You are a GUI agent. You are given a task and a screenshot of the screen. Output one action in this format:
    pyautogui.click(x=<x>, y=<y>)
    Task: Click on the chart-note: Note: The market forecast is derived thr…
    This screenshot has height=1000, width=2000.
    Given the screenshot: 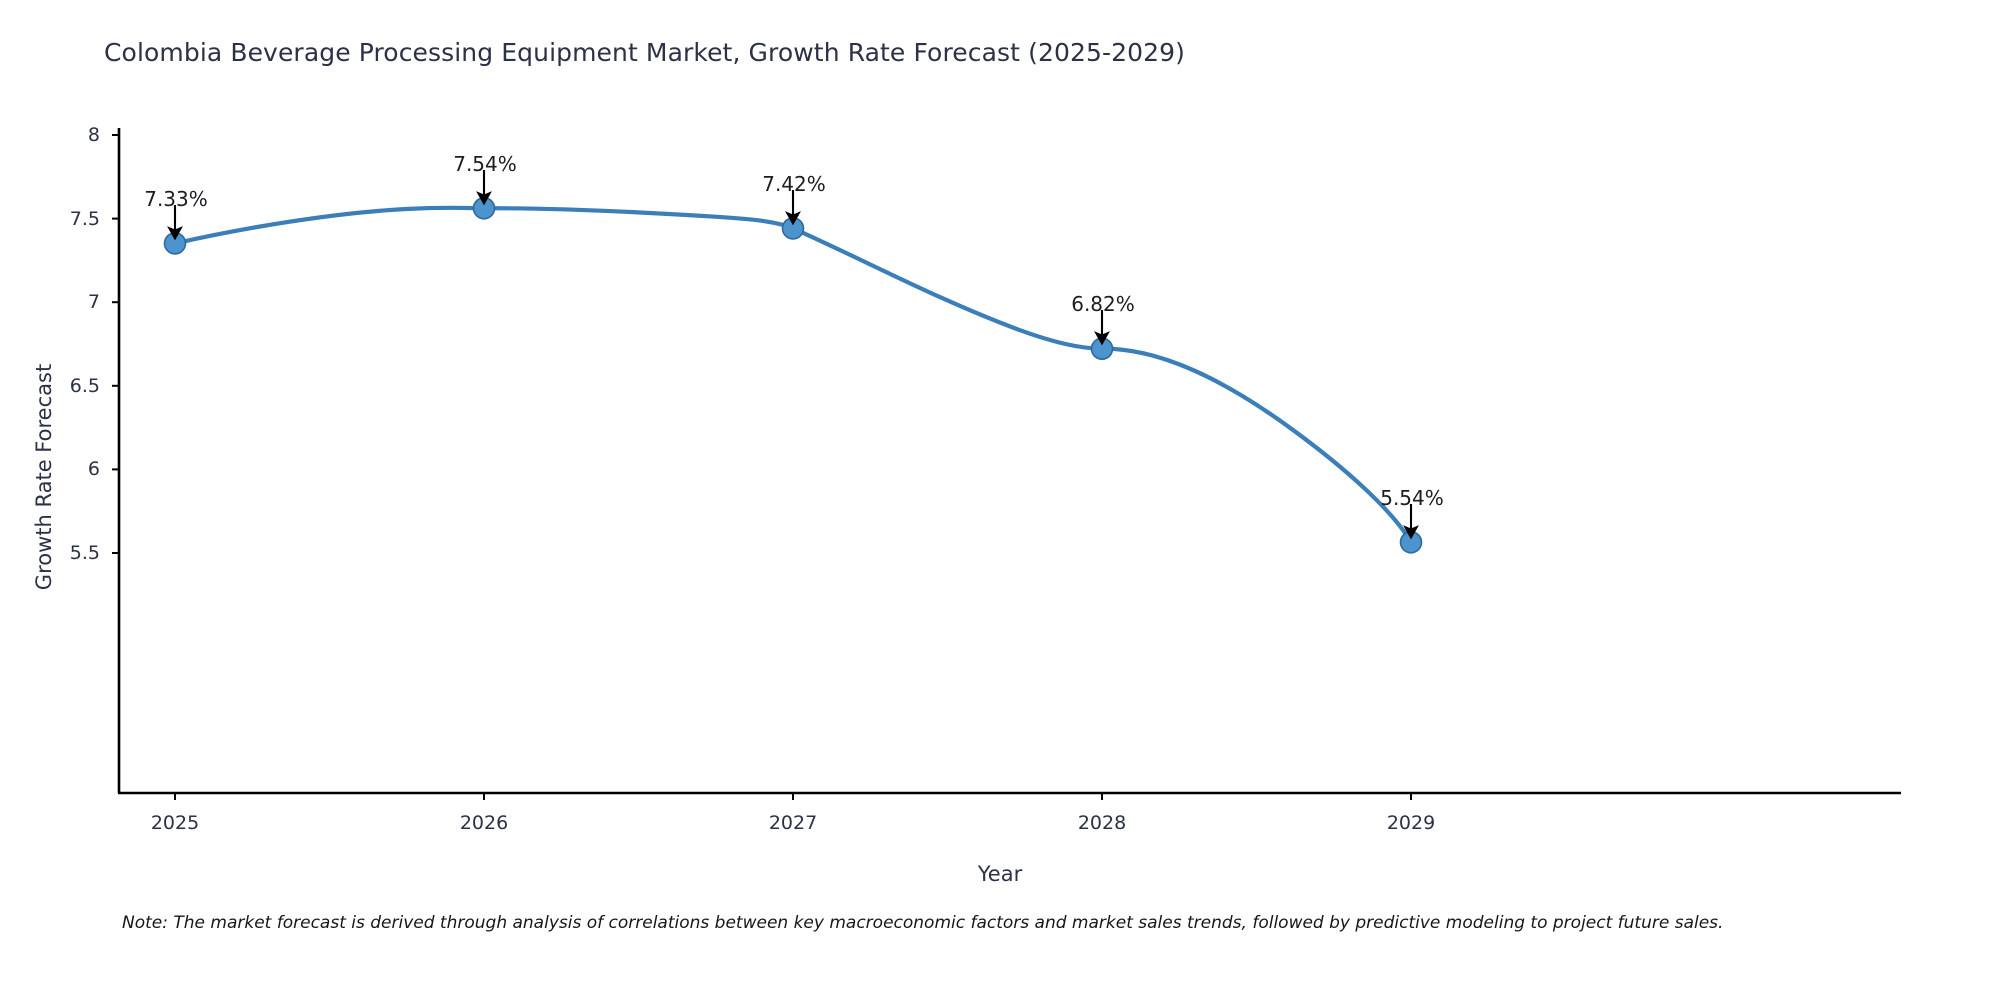 What is the action you would take?
    pyautogui.click(x=923, y=923)
    